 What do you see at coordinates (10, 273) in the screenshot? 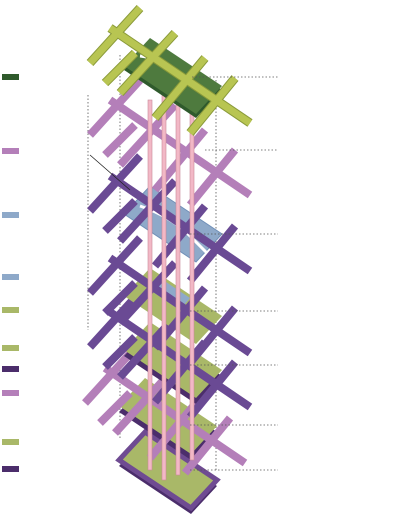
I see `legend` at bounding box center [10, 273].